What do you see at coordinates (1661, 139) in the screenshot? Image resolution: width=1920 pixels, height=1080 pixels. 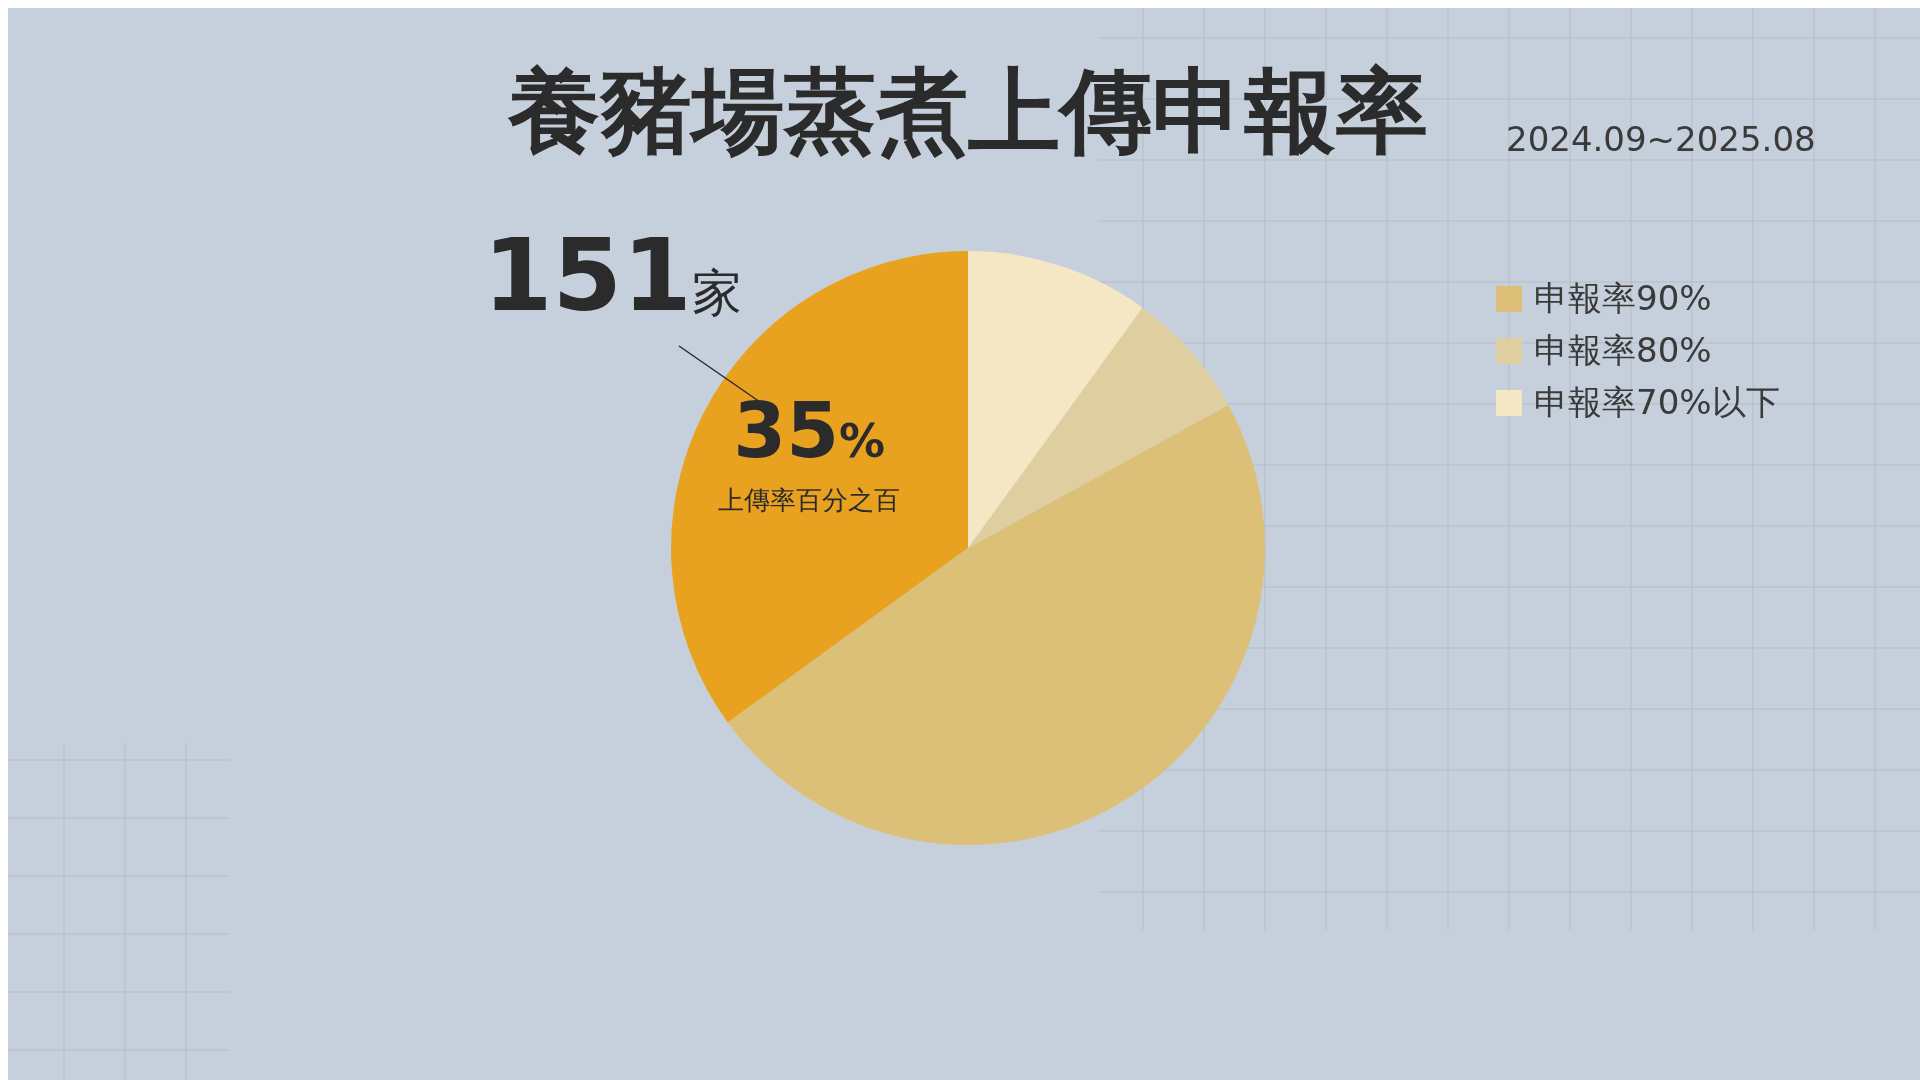 I see `chart-subtitle: 2024.09~2025.08` at bounding box center [1661, 139].